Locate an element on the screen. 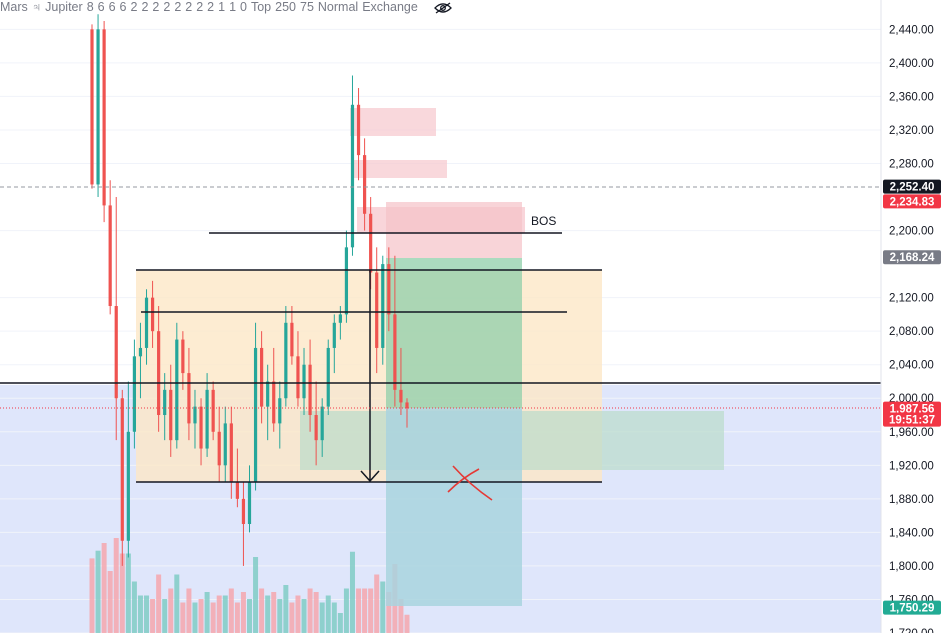 The width and height of the screenshot is (947, 633). indicator-item: ♃ is located at coordinates (36, 7).